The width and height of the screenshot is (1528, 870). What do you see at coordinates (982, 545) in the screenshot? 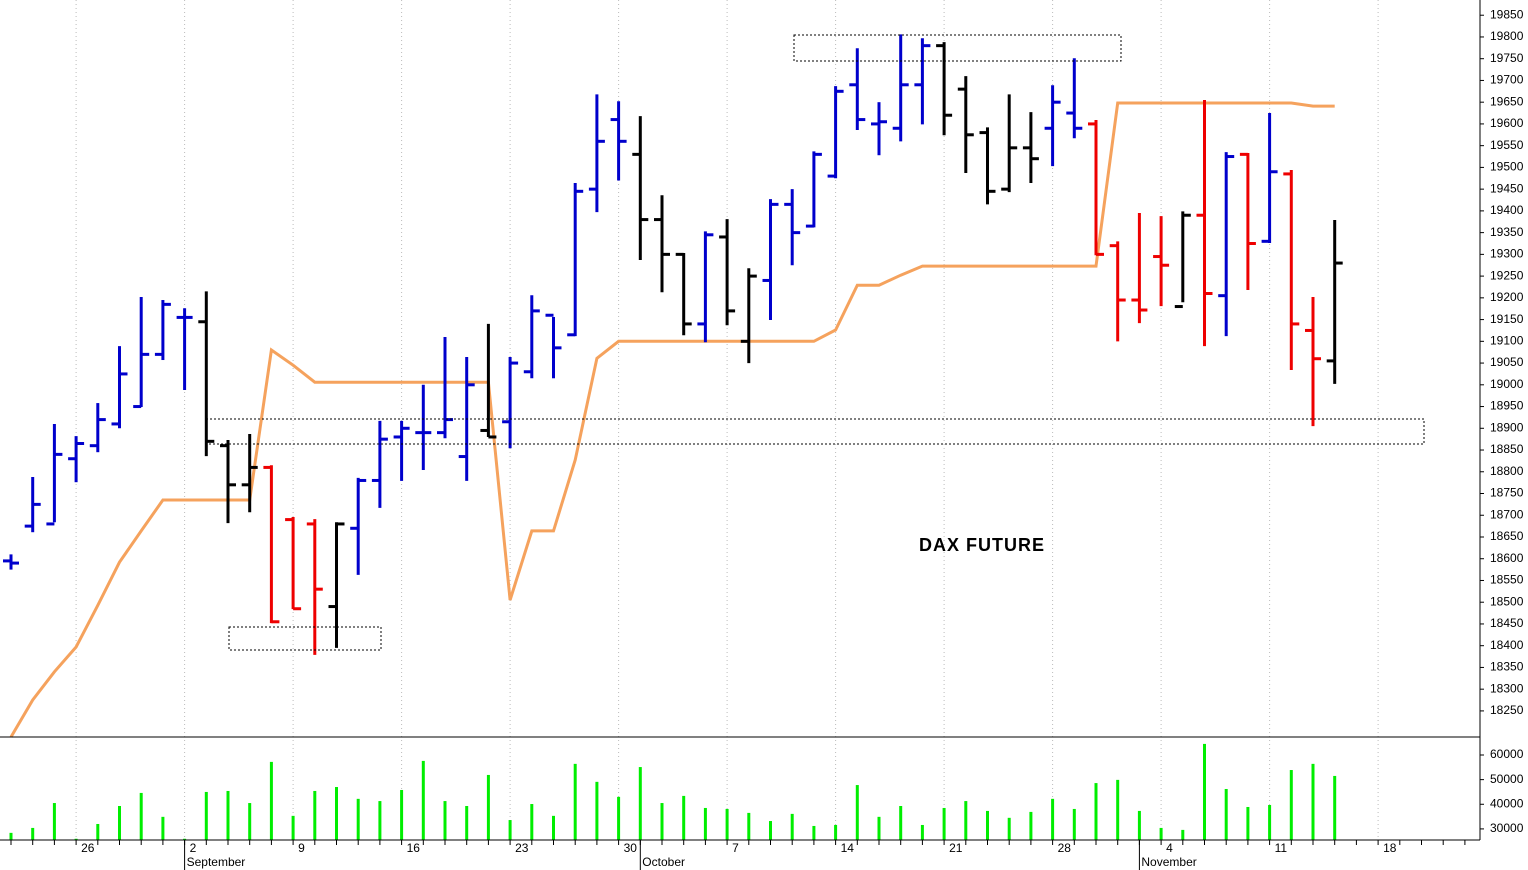
I see `chart-title: DAX FUTURE` at bounding box center [982, 545].